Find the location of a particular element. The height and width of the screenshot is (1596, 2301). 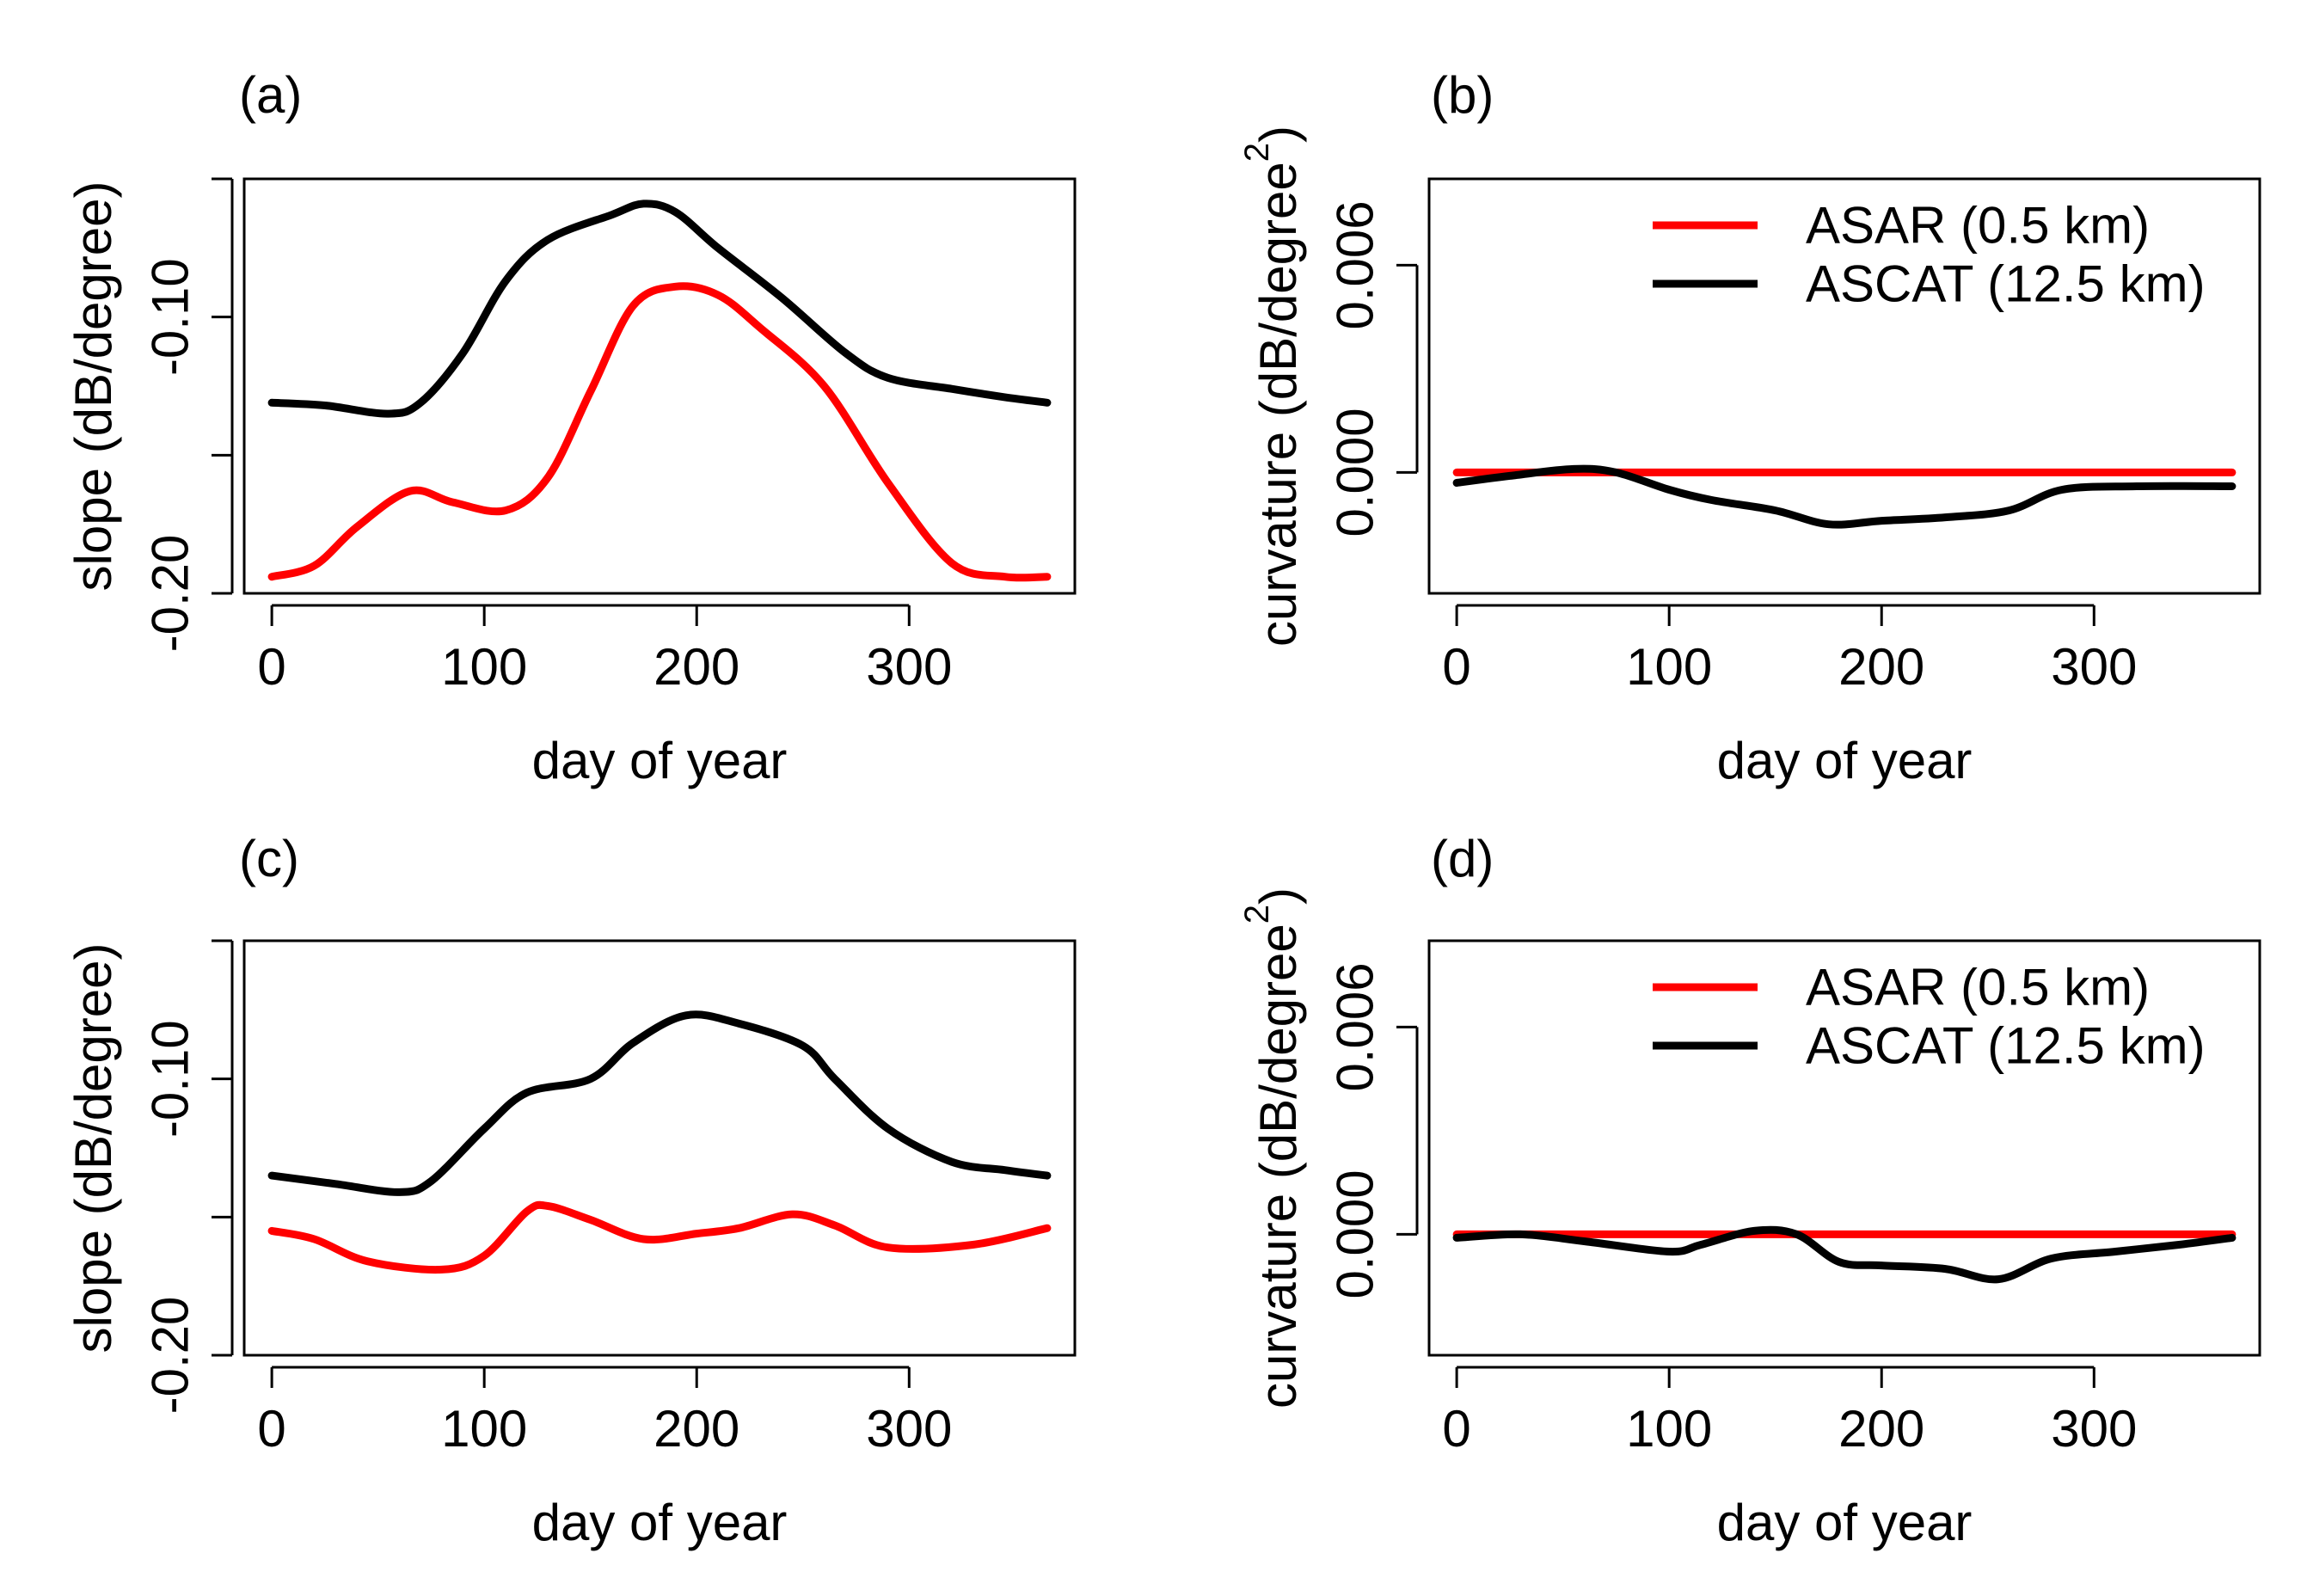

panel-label: (a) is located at coordinates (270, 95).